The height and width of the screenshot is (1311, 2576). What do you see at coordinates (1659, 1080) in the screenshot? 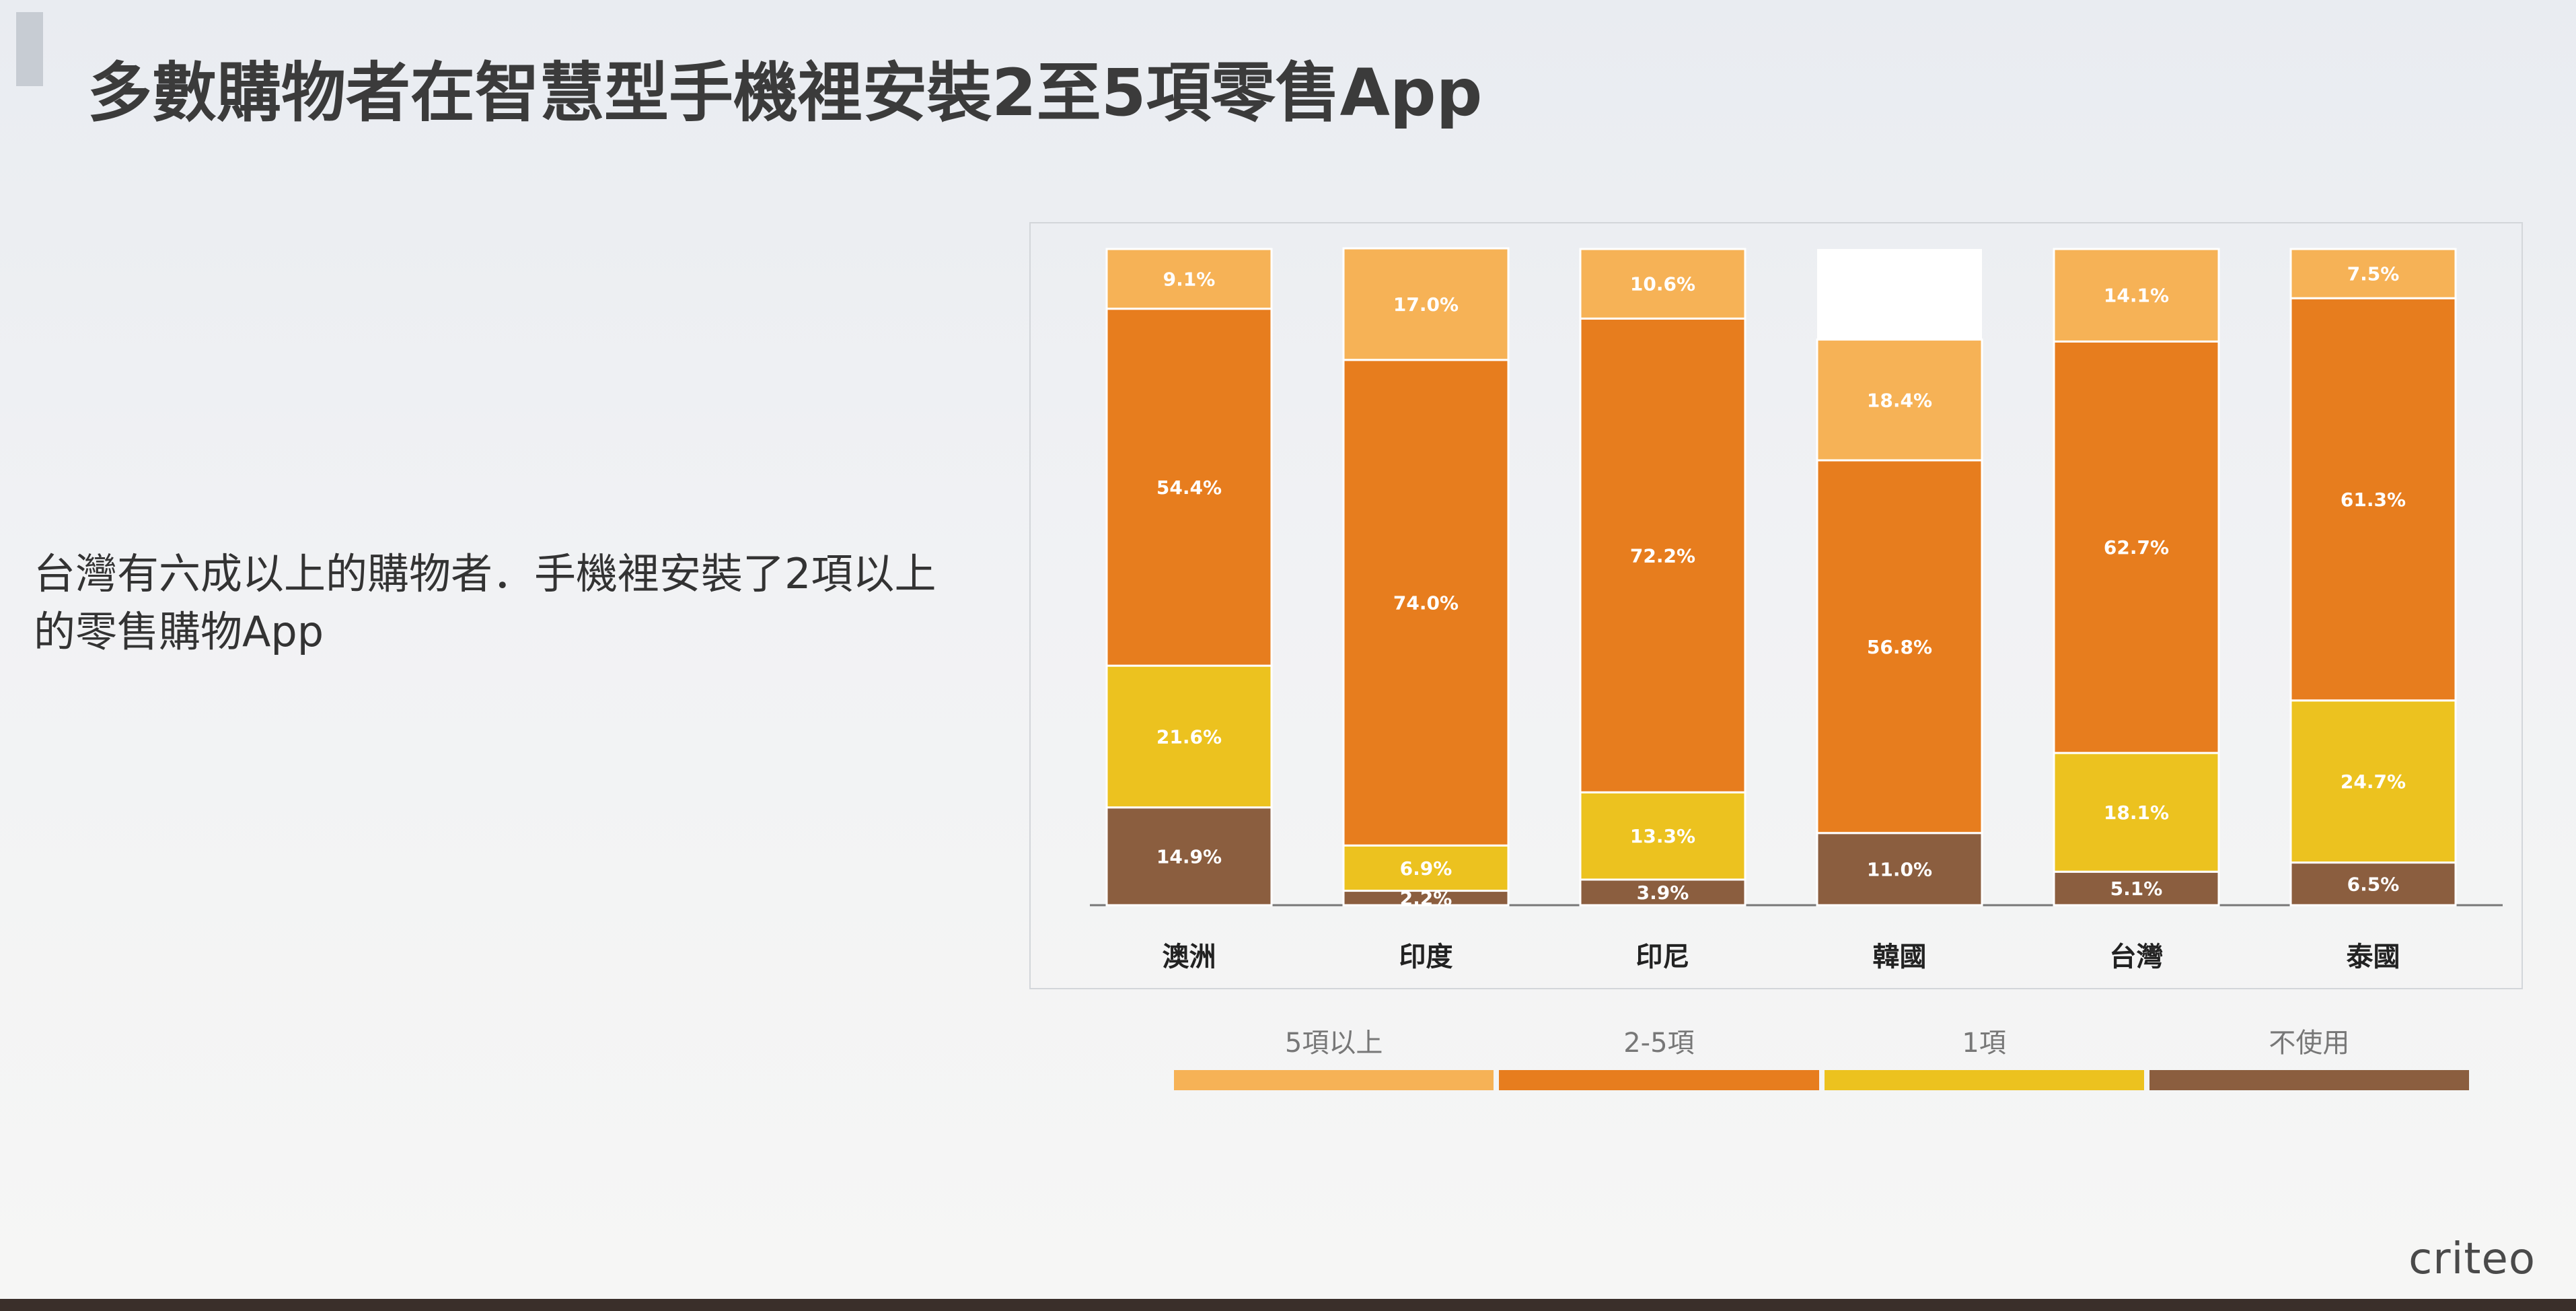
I see `legend-swatch-2to5` at bounding box center [1659, 1080].